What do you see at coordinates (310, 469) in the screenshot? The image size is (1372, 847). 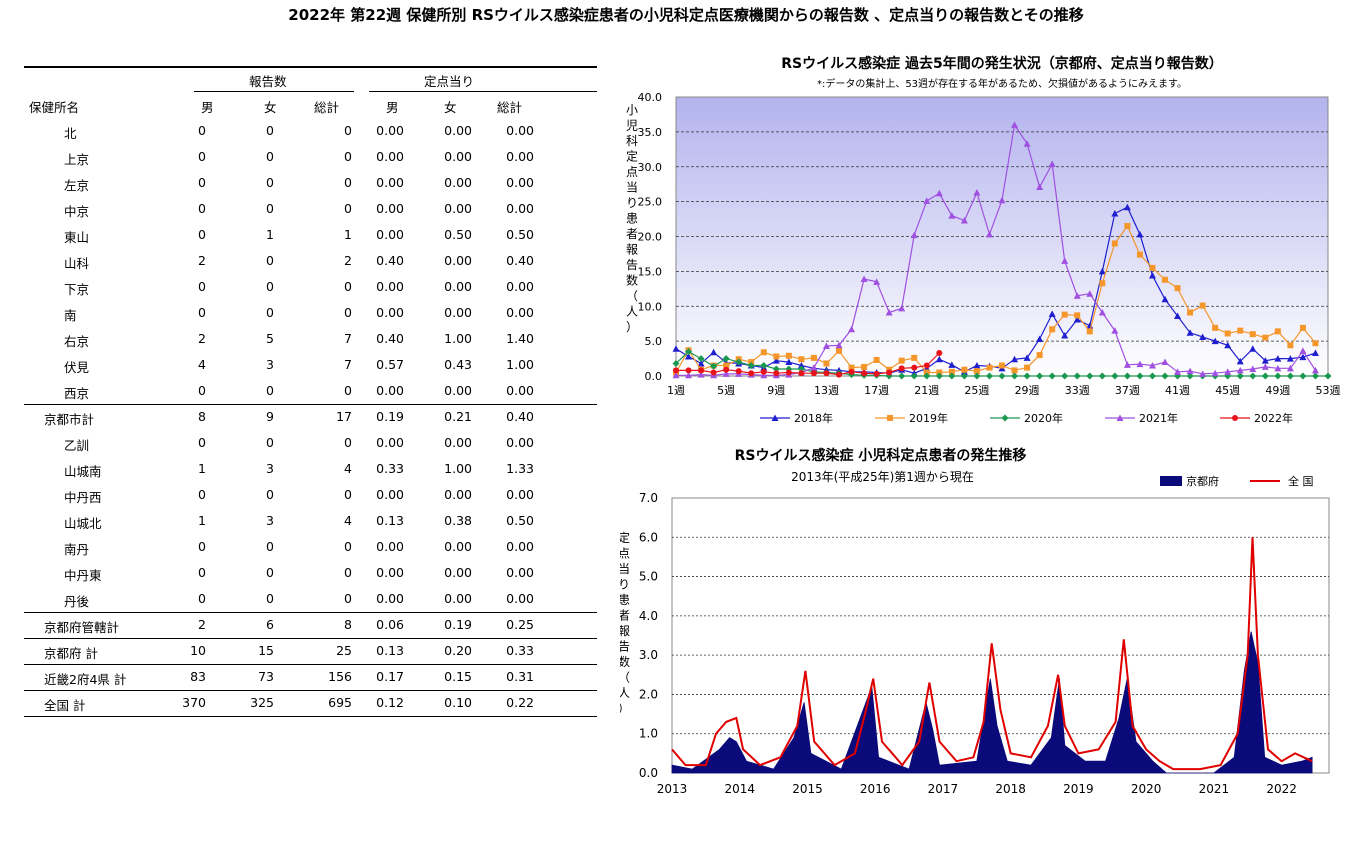 I see `table-row: 山城南 1 3 4 0.33 1.00 1.33` at bounding box center [310, 469].